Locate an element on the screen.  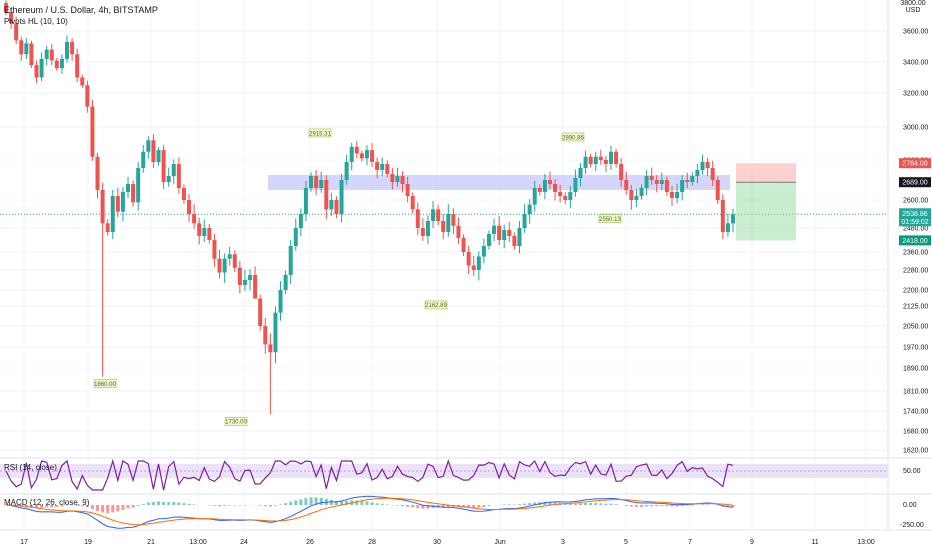
resistance-zone is located at coordinates (444, 195).